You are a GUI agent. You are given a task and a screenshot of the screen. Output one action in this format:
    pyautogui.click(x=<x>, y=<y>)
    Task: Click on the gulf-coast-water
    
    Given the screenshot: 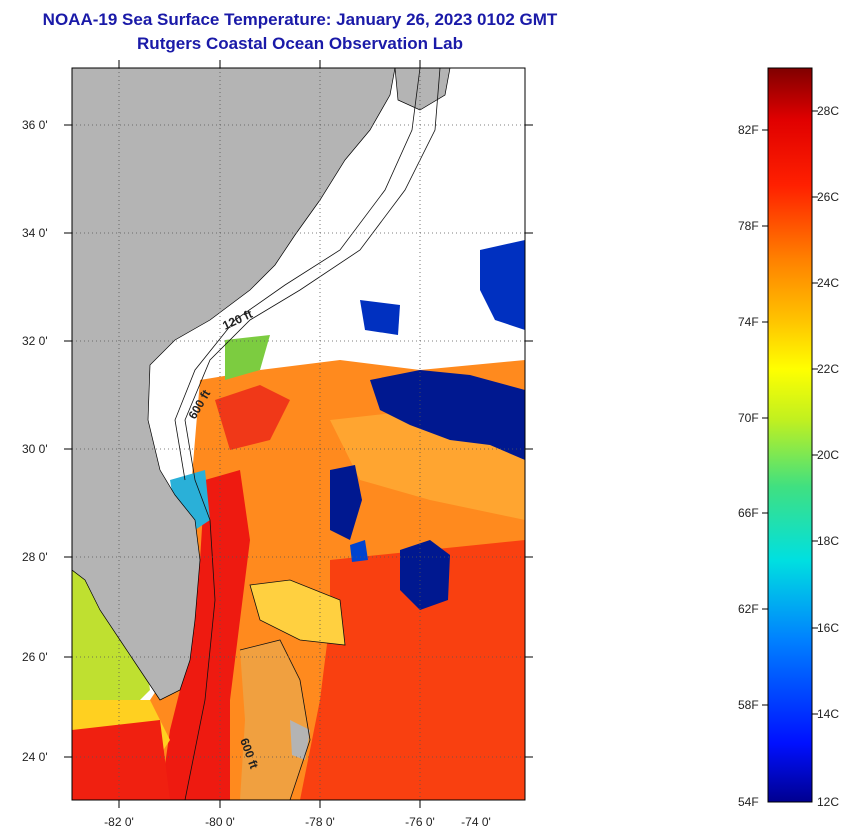 What is the action you would take?
    pyautogui.click(x=111, y=640)
    